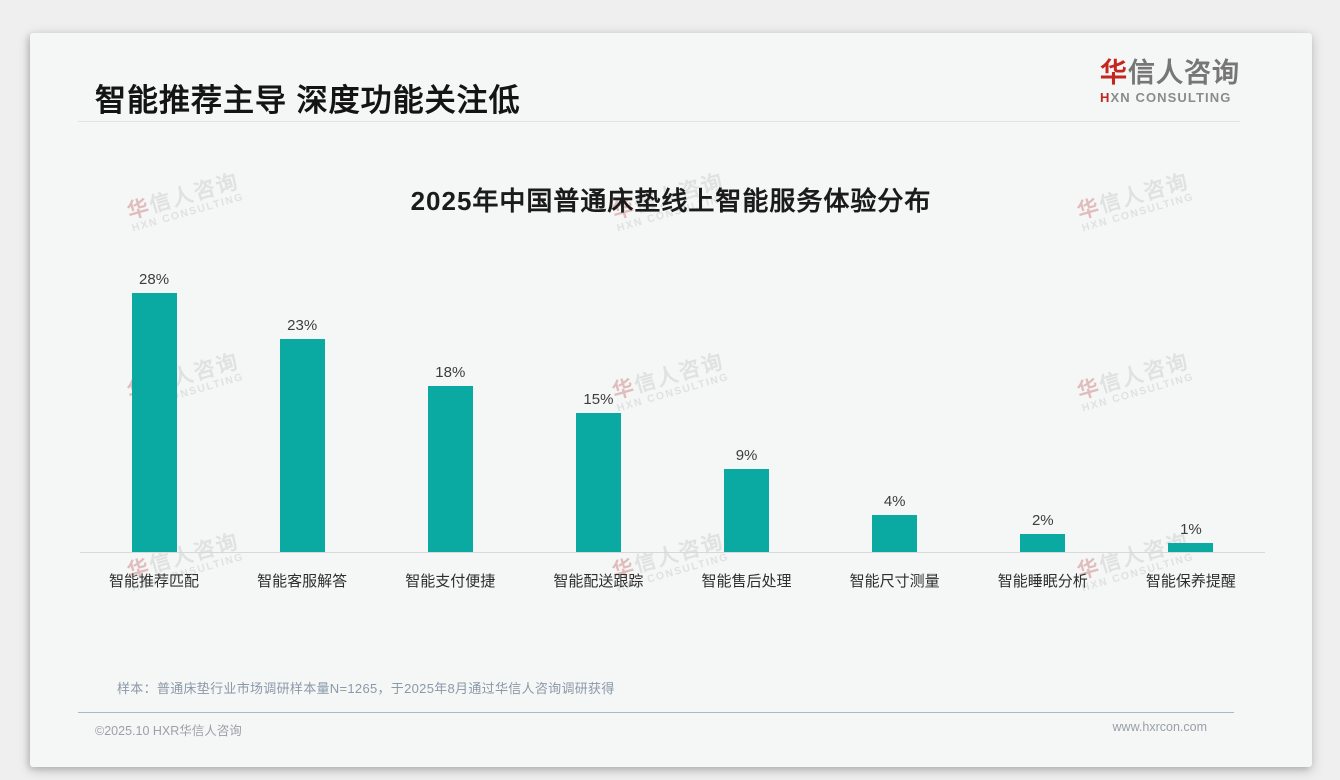 This screenshot has width=1340, height=780. Describe the element at coordinates (746, 581) in the screenshot. I see `category-label: 智能售后处理` at that location.